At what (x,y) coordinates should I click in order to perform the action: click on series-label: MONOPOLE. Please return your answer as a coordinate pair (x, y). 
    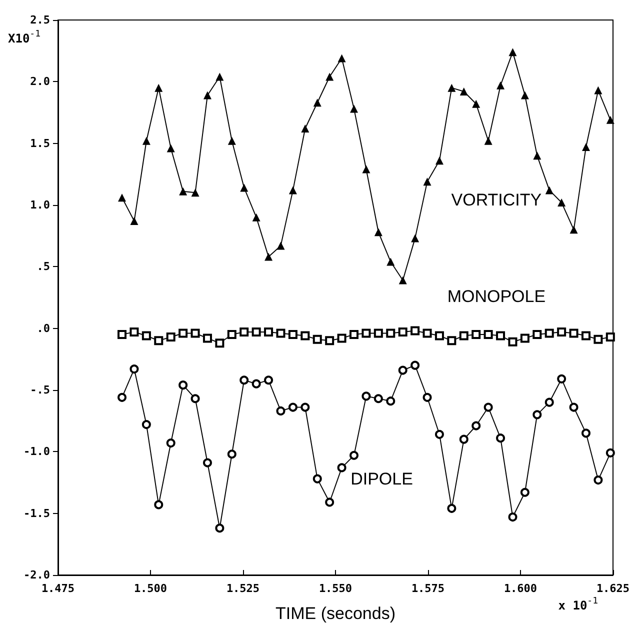
    Looking at the image, I should click on (496, 296).